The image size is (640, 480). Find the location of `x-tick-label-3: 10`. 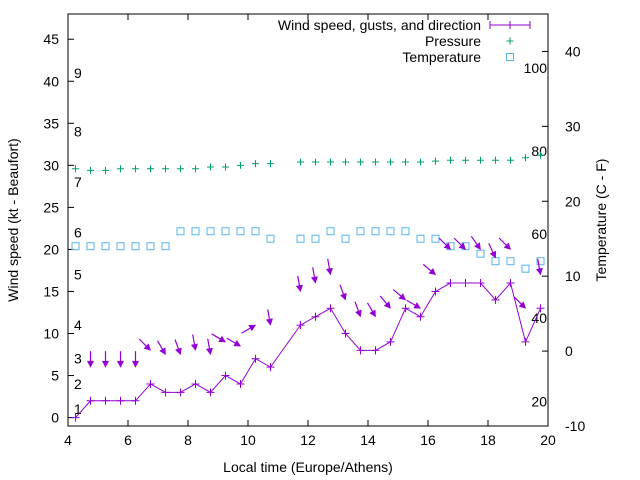

x-tick-label-3: 10 is located at coordinates (248, 440).